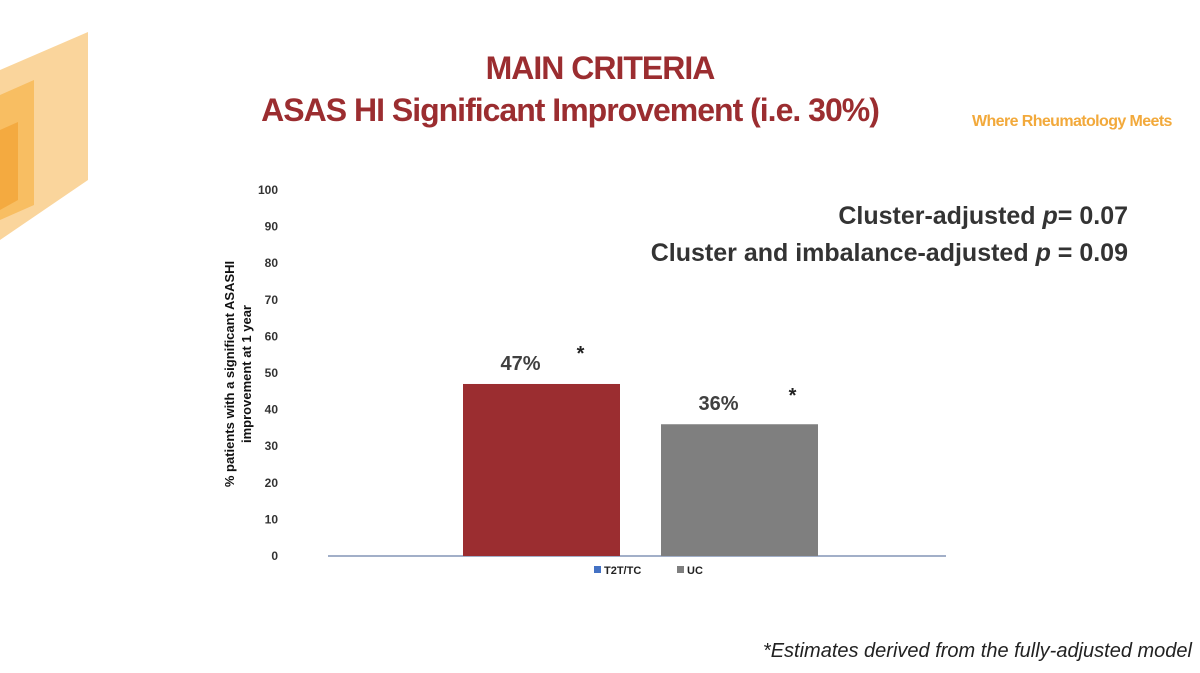  I want to click on legend-label: UC, so click(695, 571).